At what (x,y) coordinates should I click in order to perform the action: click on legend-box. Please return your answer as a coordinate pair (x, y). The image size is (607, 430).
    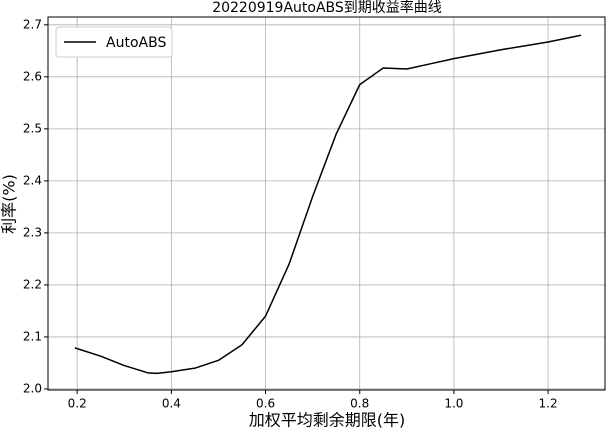
    Looking at the image, I should click on (114, 42).